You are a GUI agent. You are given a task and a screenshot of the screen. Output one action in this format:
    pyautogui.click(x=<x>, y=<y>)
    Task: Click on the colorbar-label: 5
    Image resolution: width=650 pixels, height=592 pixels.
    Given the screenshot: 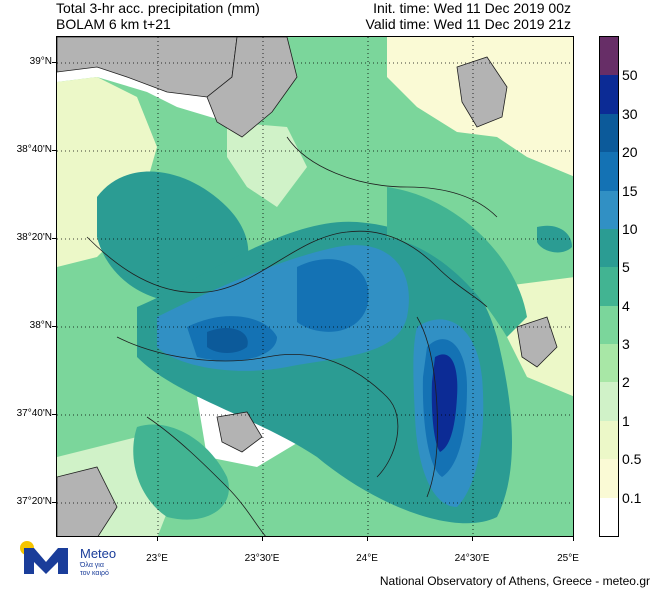 What is the action you would take?
    pyautogui.click(x=626, y=267)
    